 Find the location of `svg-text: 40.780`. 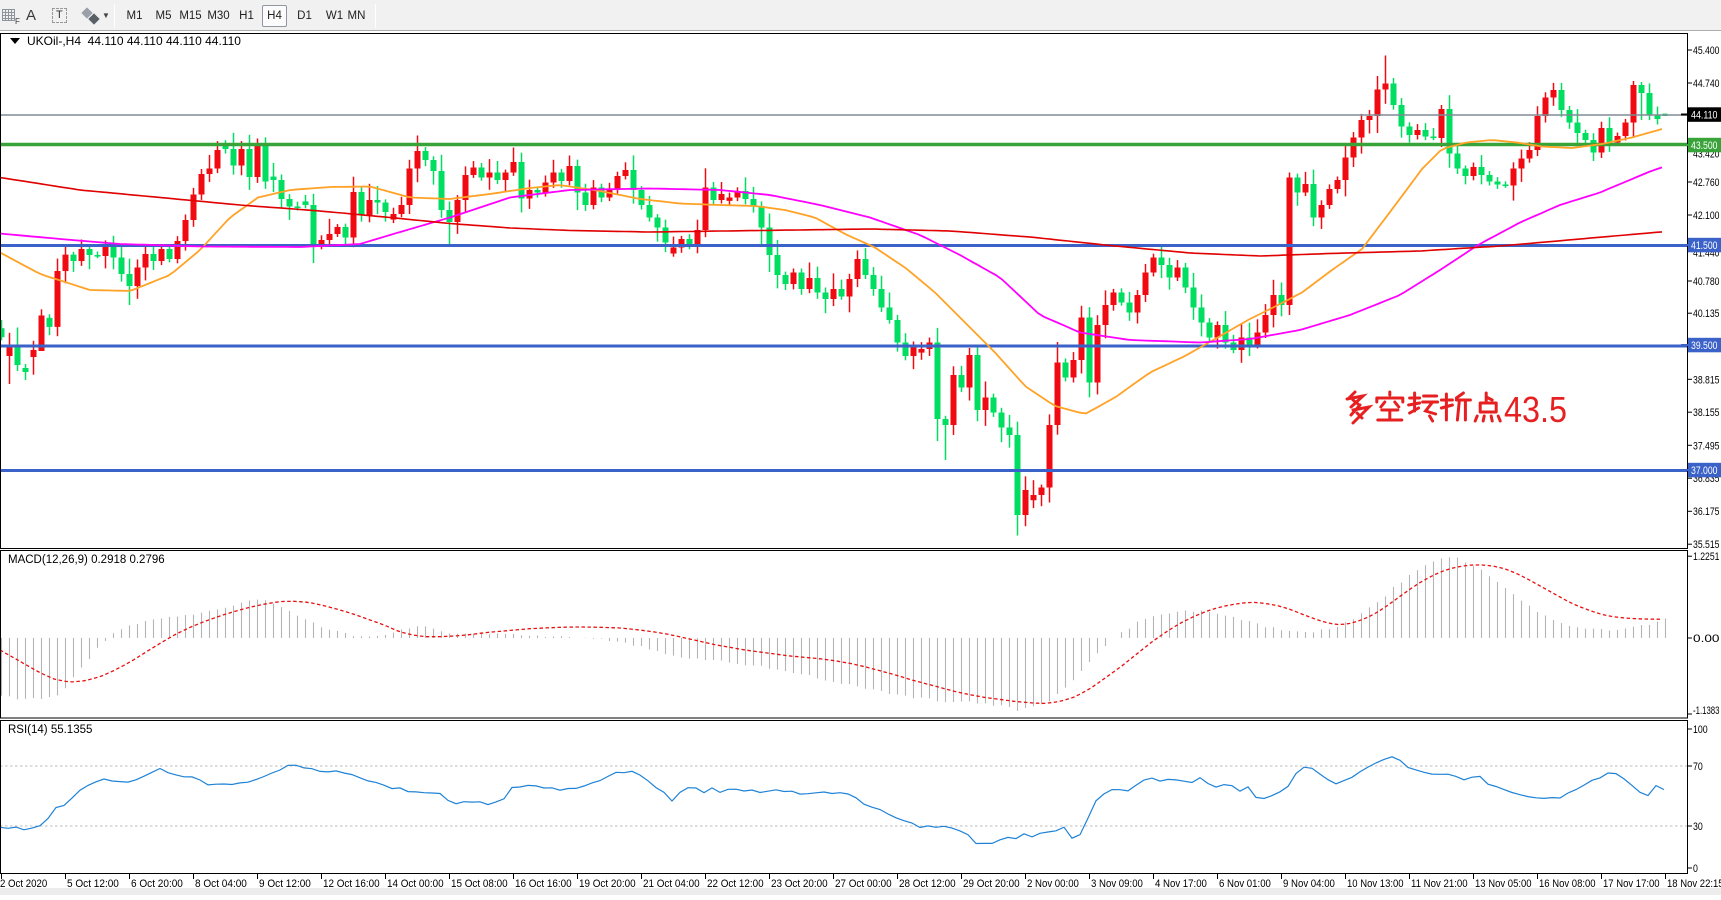

svg-text: 40.780 is located at coordinates (1706, 282).